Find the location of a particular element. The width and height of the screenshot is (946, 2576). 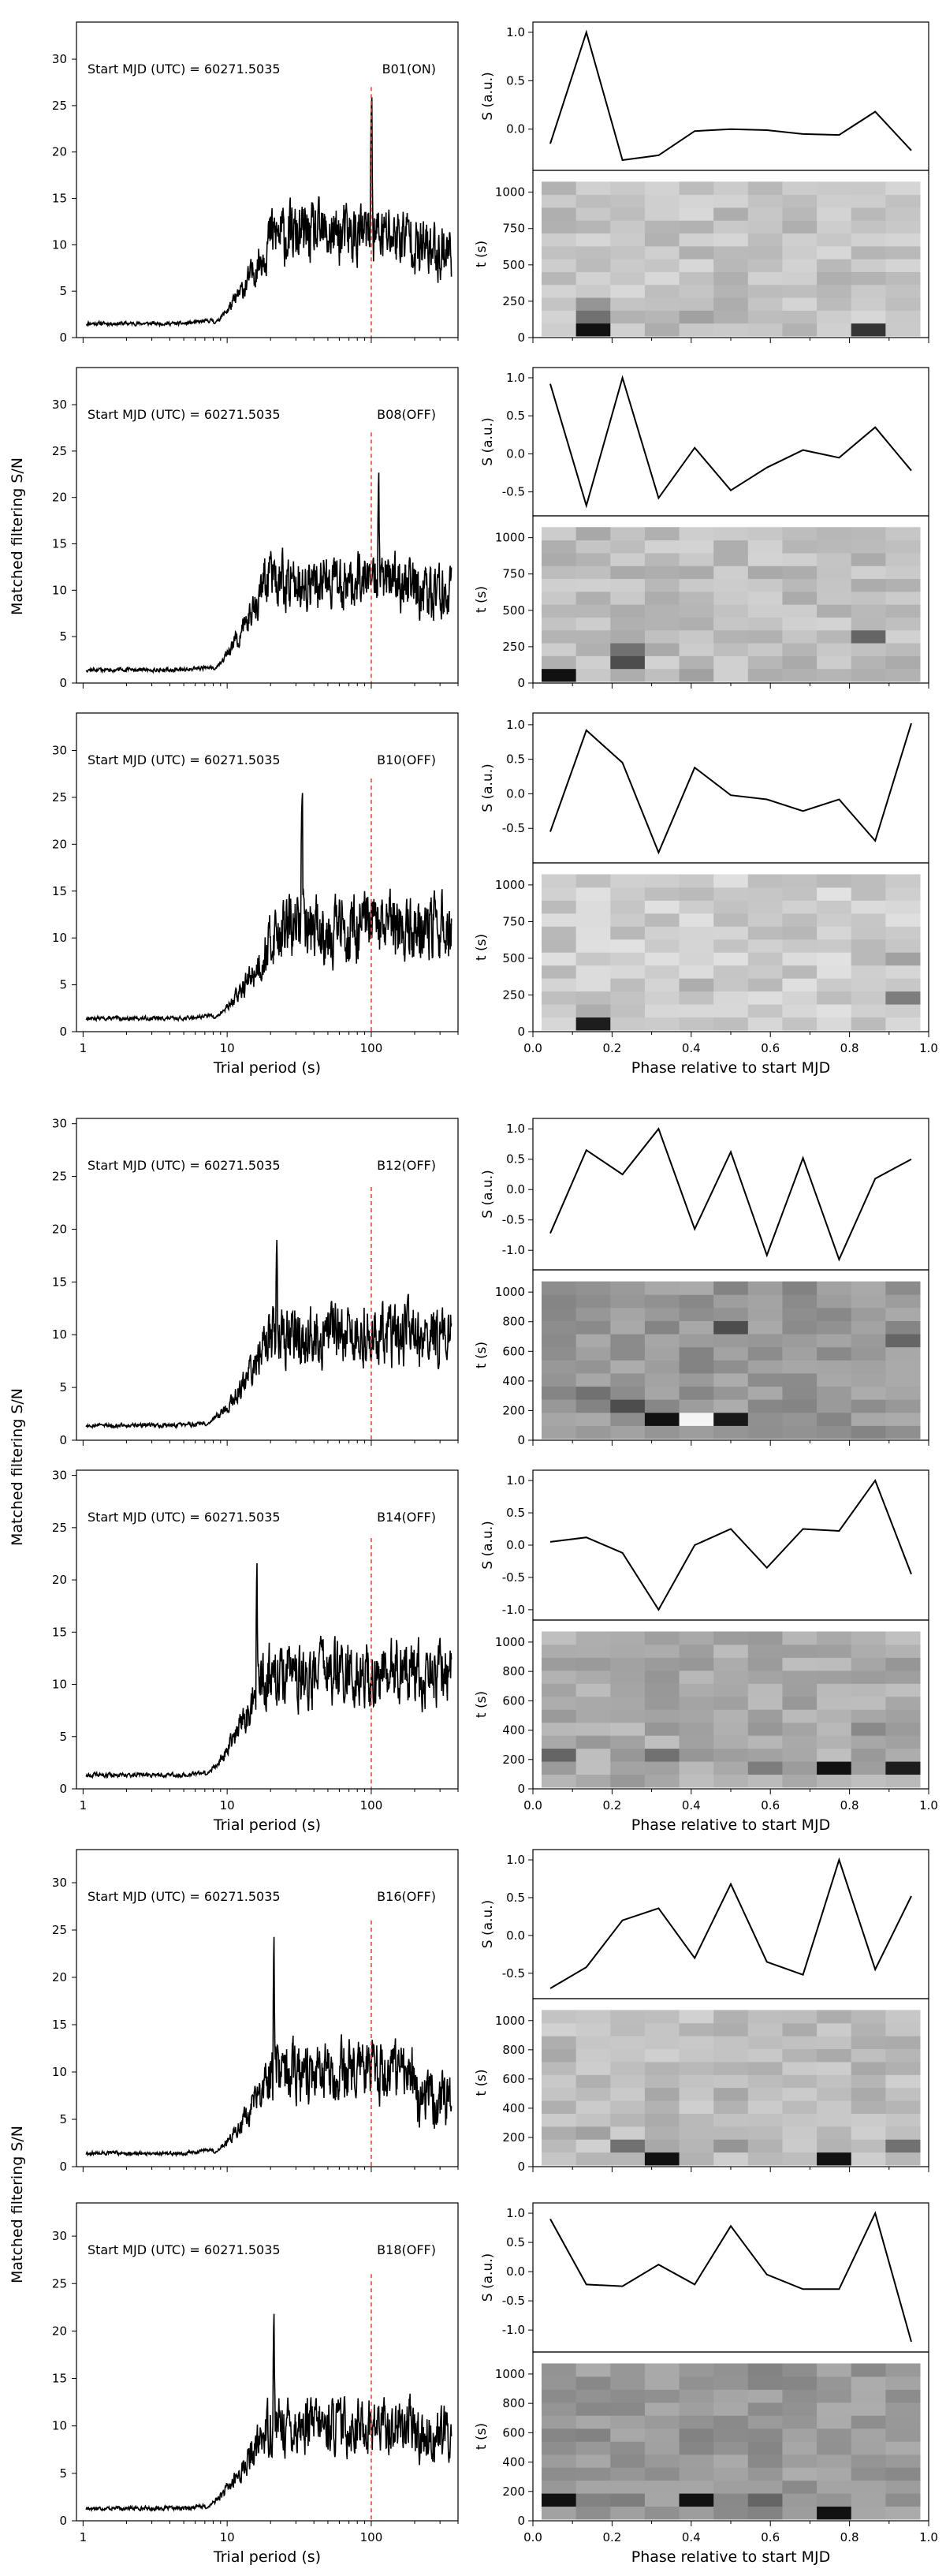

periodogram-frame is located at coordinates (267, 525).